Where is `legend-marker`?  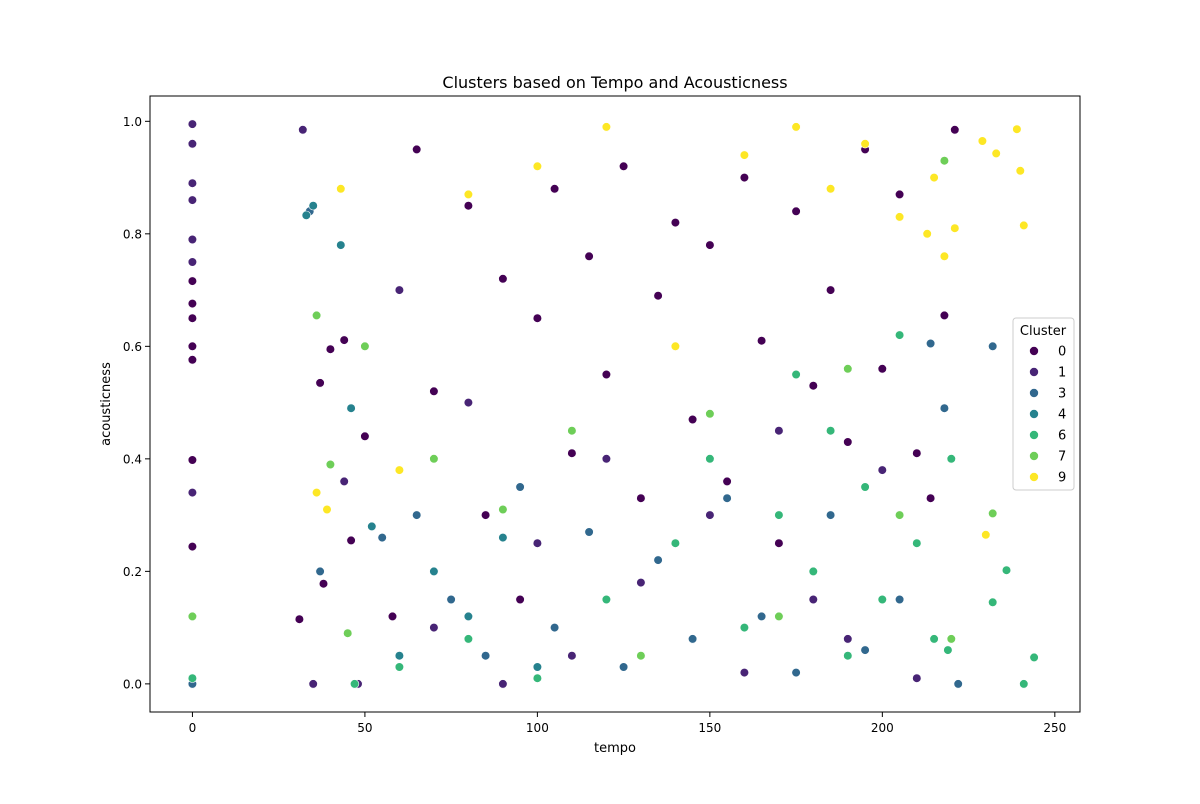
legend-marker is located at coordinates (1034, 477).